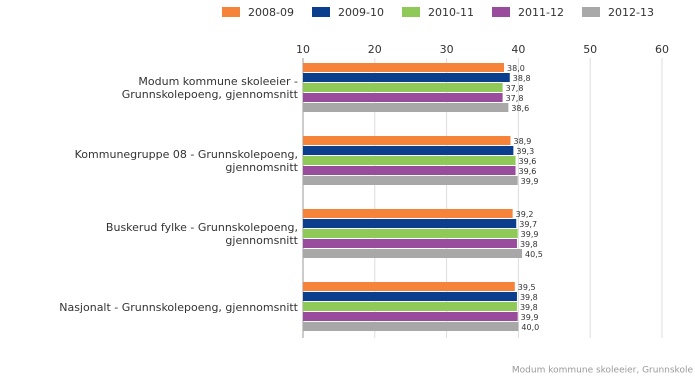 Image resolution: width=695 pixels, height=378 pixels. What do you see at coordinates (271, 12) in the screenshot?
I see `legend-label: 2008-09` at bounding box center [271, 12].